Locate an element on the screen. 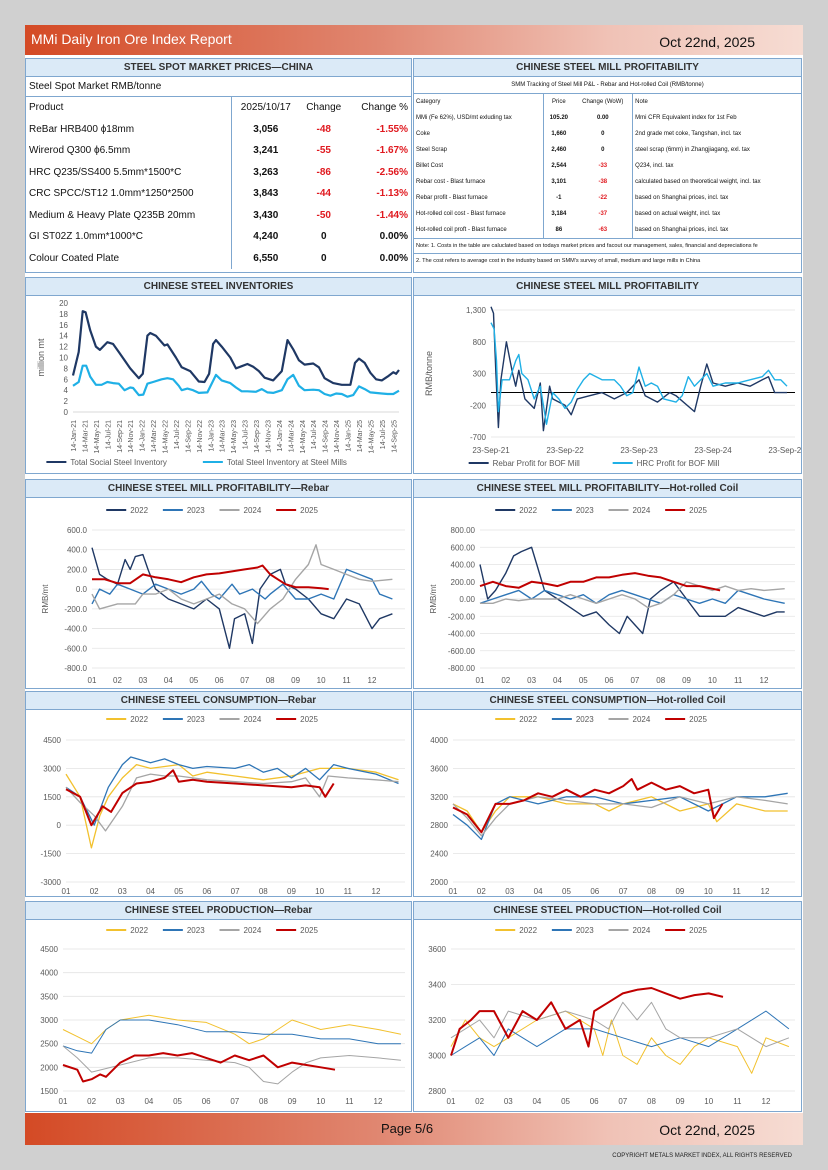 Image resolution: width=828 pixels, height=1170 pixels. spot-subtitle: Steel Spot Market RMB/tonne is located at coordinates (218, 87).